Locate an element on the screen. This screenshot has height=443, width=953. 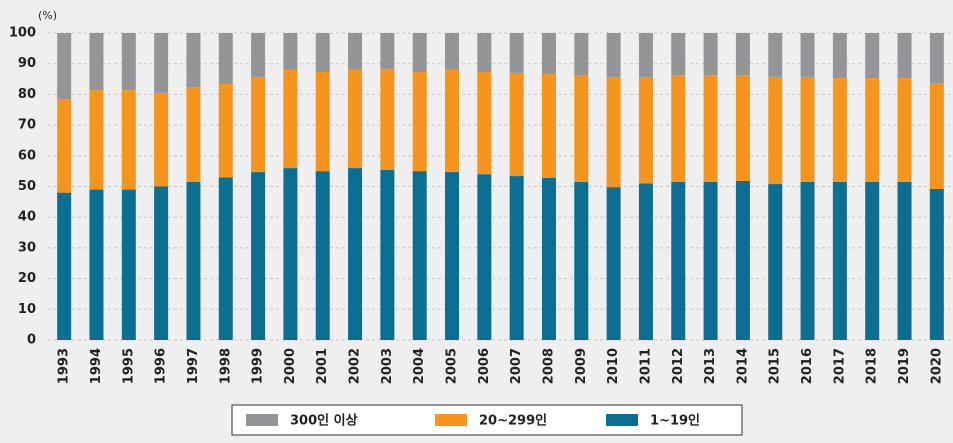
legend-label: 20~299인 is located at coordinates (513, 421).